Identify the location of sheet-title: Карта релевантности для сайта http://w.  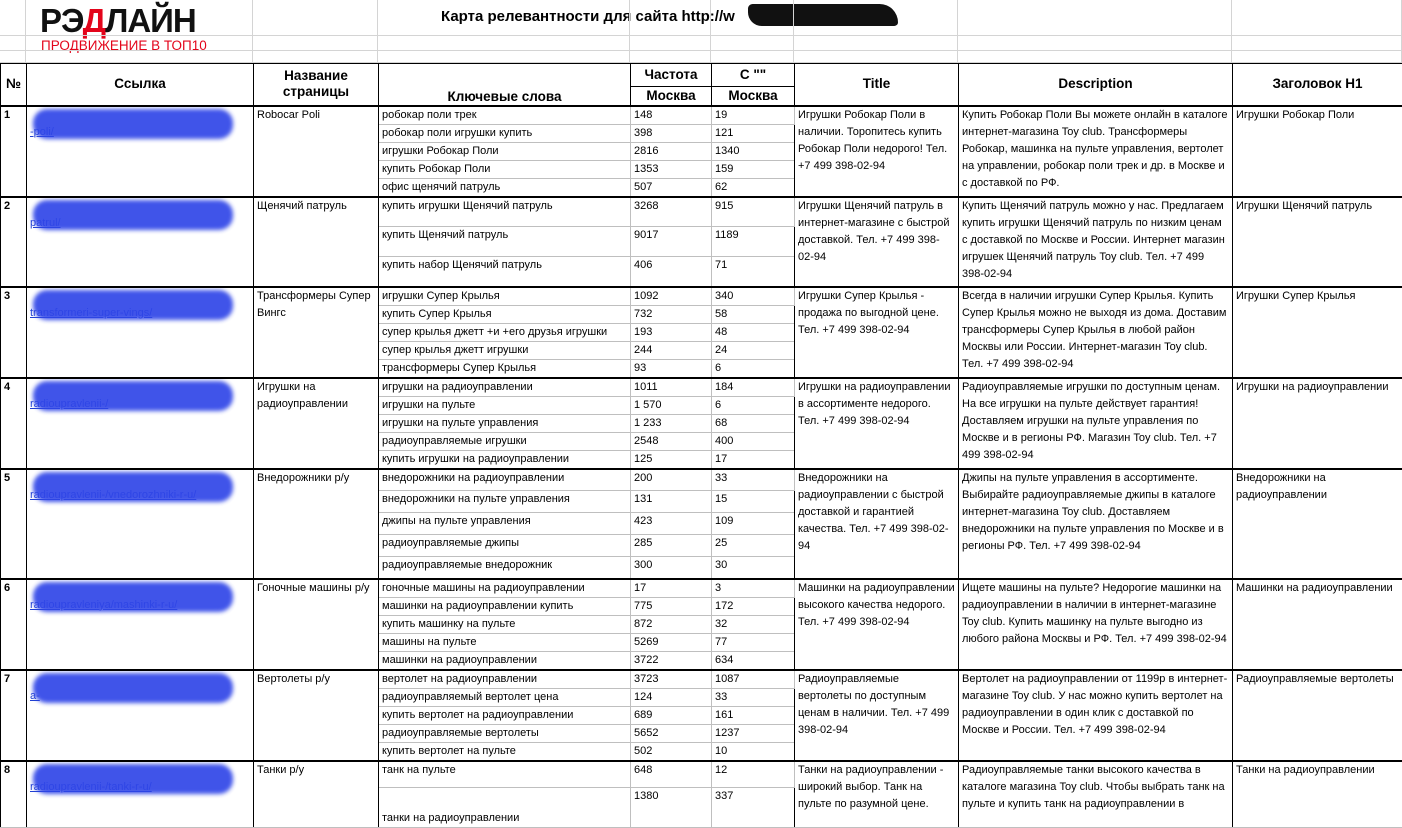
(588, 16).